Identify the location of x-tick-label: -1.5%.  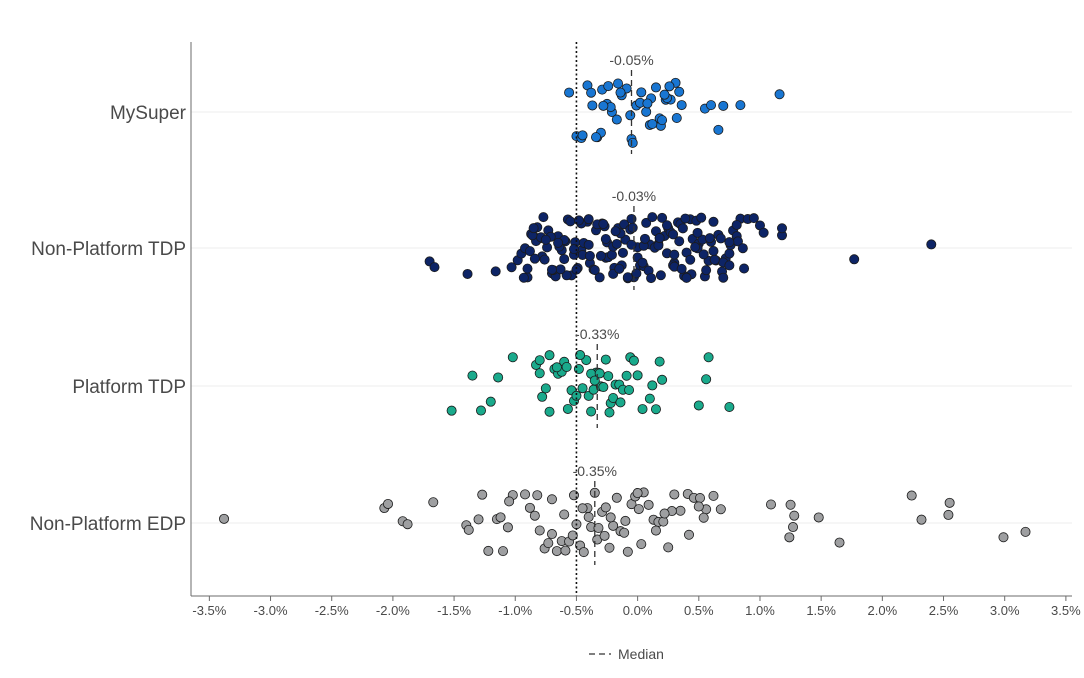
(454, 610).